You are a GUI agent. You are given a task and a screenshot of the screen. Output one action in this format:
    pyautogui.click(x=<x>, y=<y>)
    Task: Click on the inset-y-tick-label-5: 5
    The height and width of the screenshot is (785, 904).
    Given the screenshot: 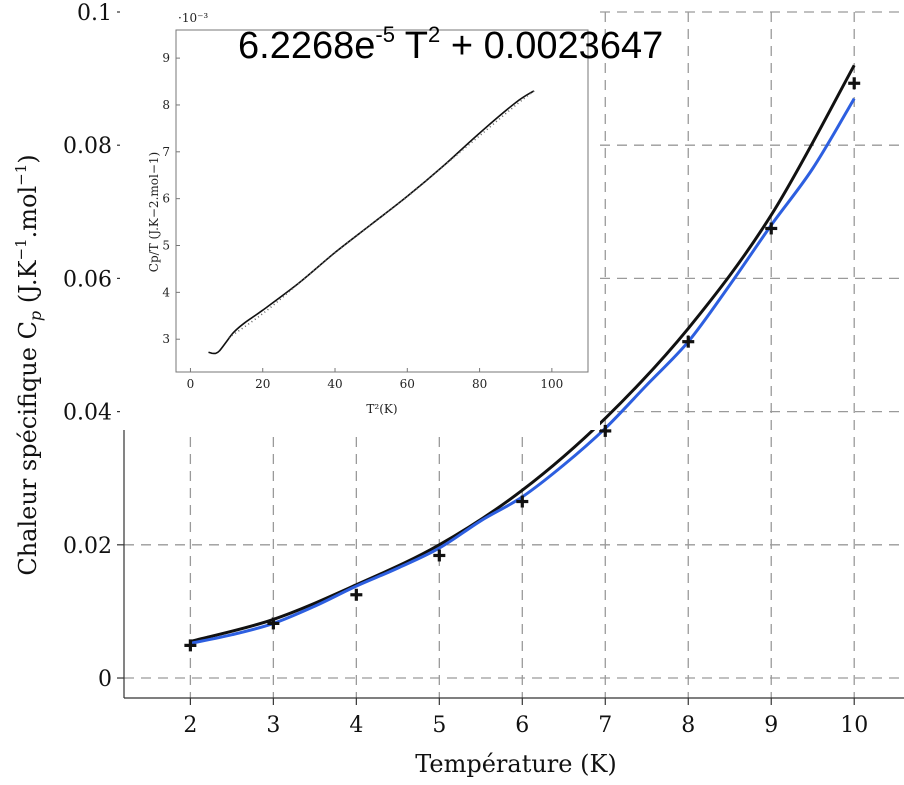 What is the action you would take?
    pyautogui.click(x=166, y=246)
    